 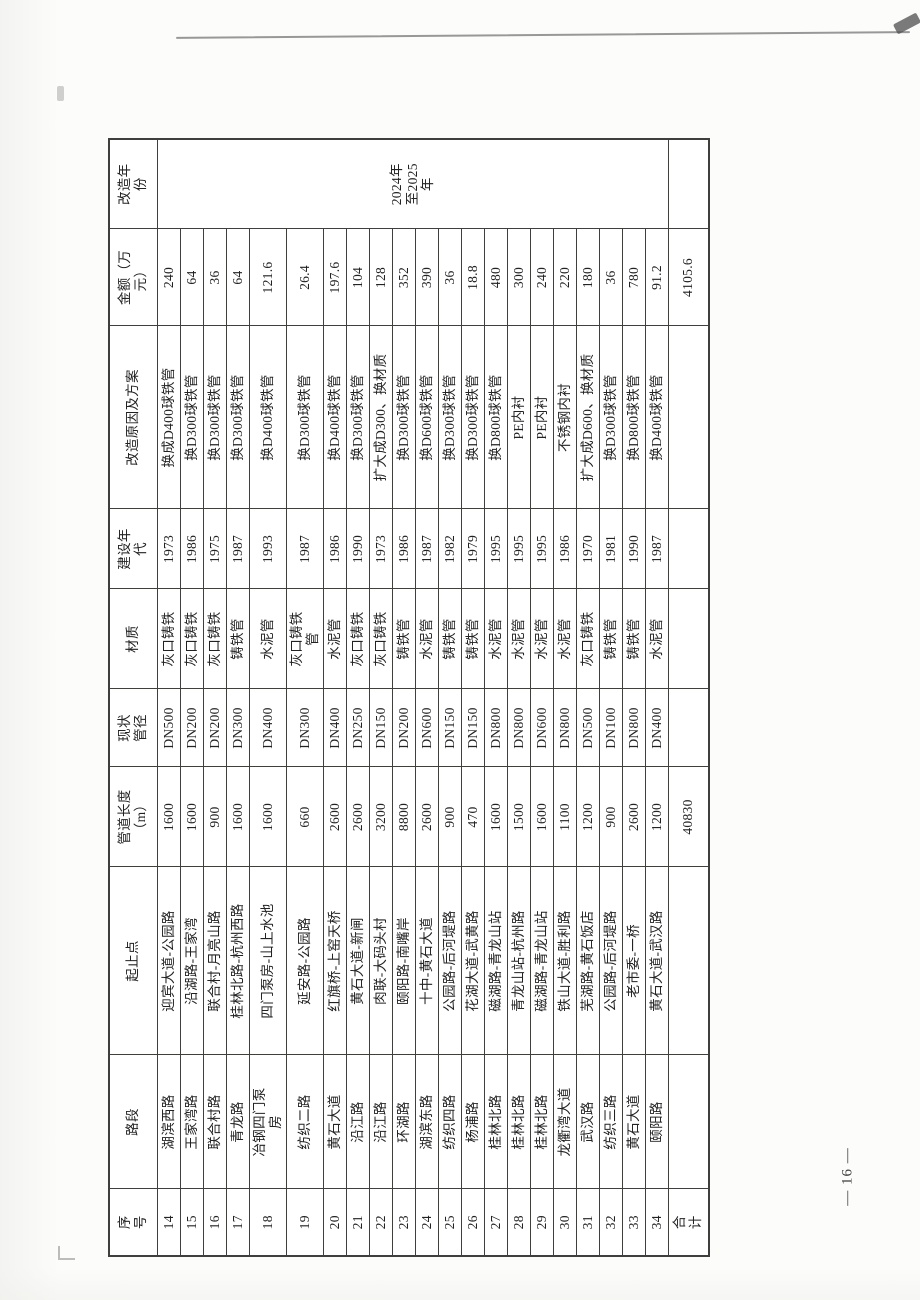 I want to click on cell-section: 铁山大道-胜利路, so click(x=564, y=961).